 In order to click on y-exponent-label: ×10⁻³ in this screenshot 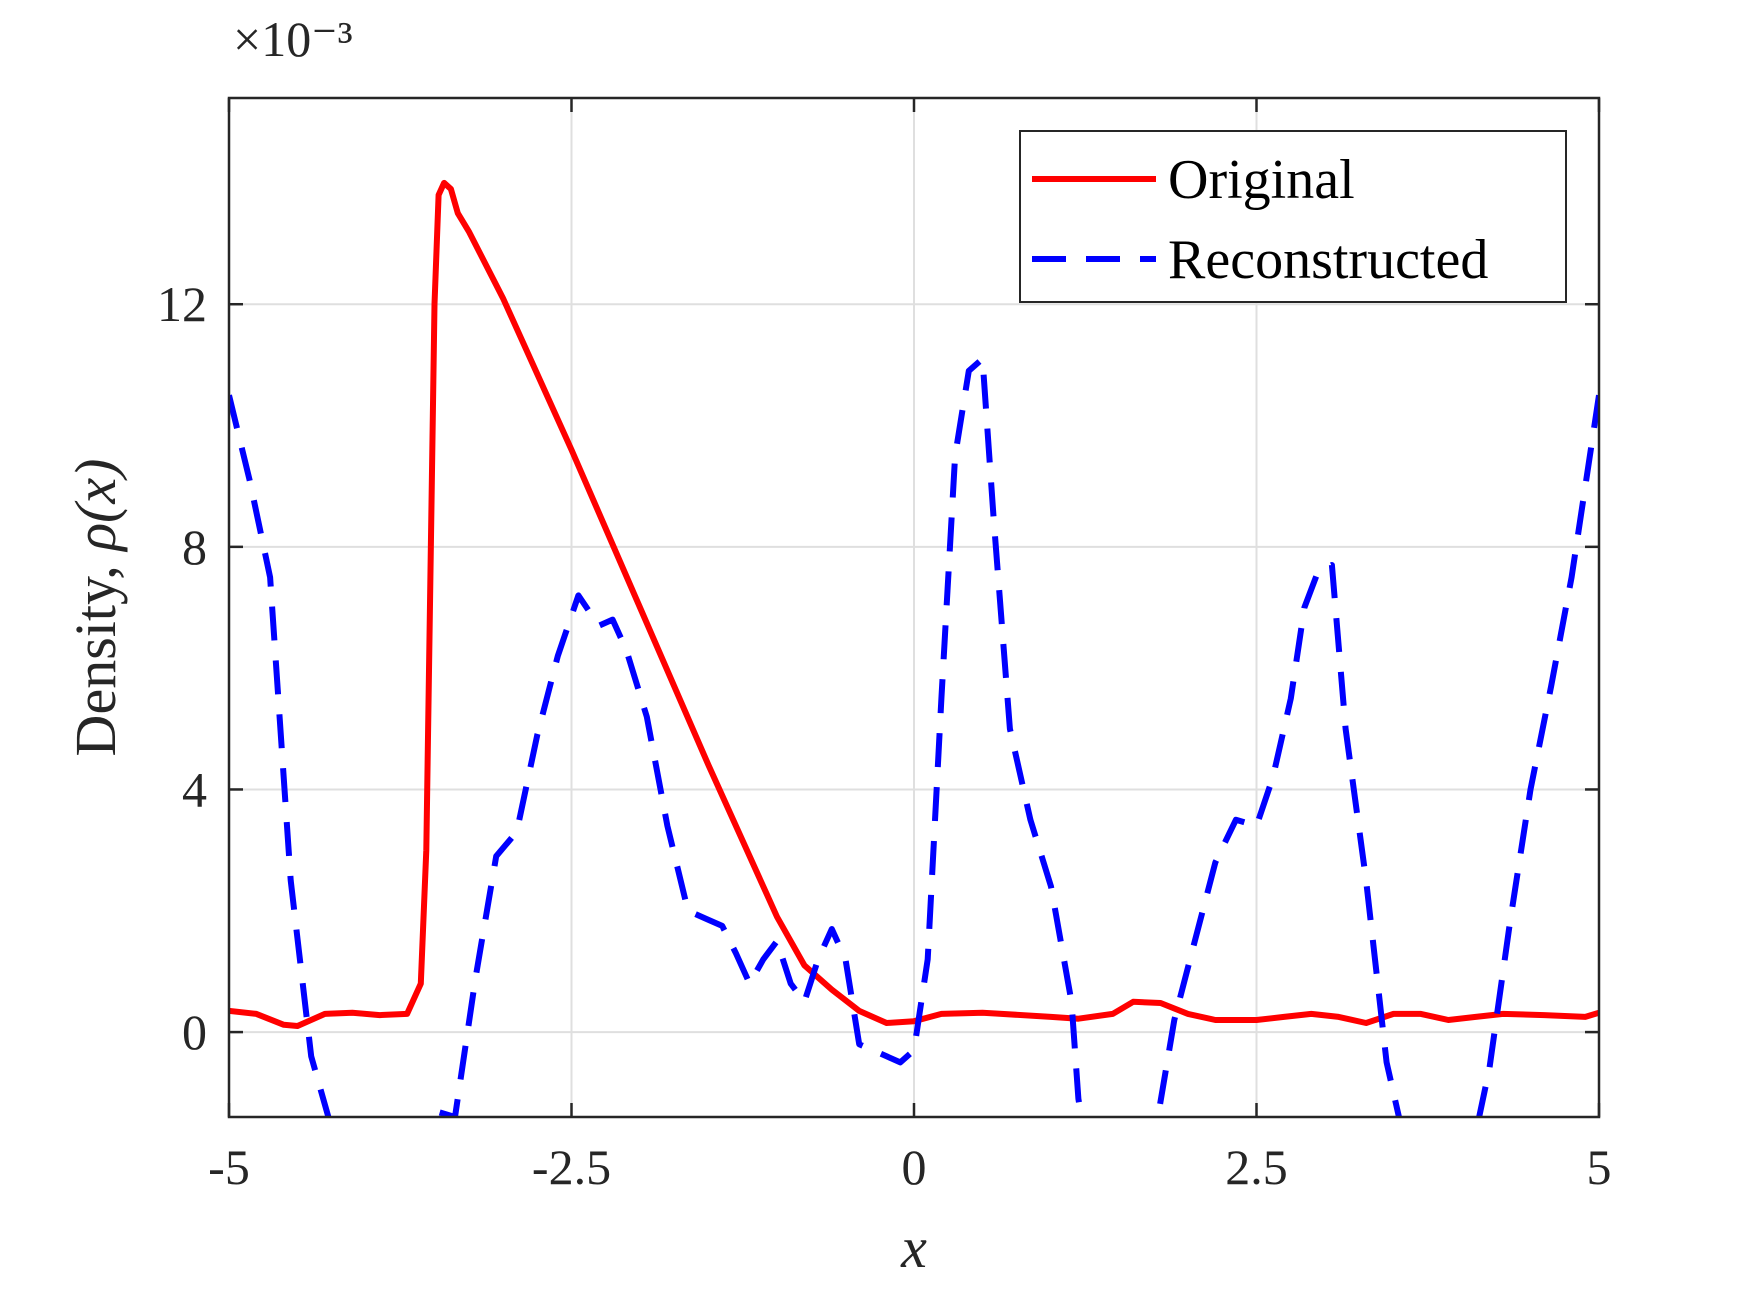, I will do `click(293, 39)`.